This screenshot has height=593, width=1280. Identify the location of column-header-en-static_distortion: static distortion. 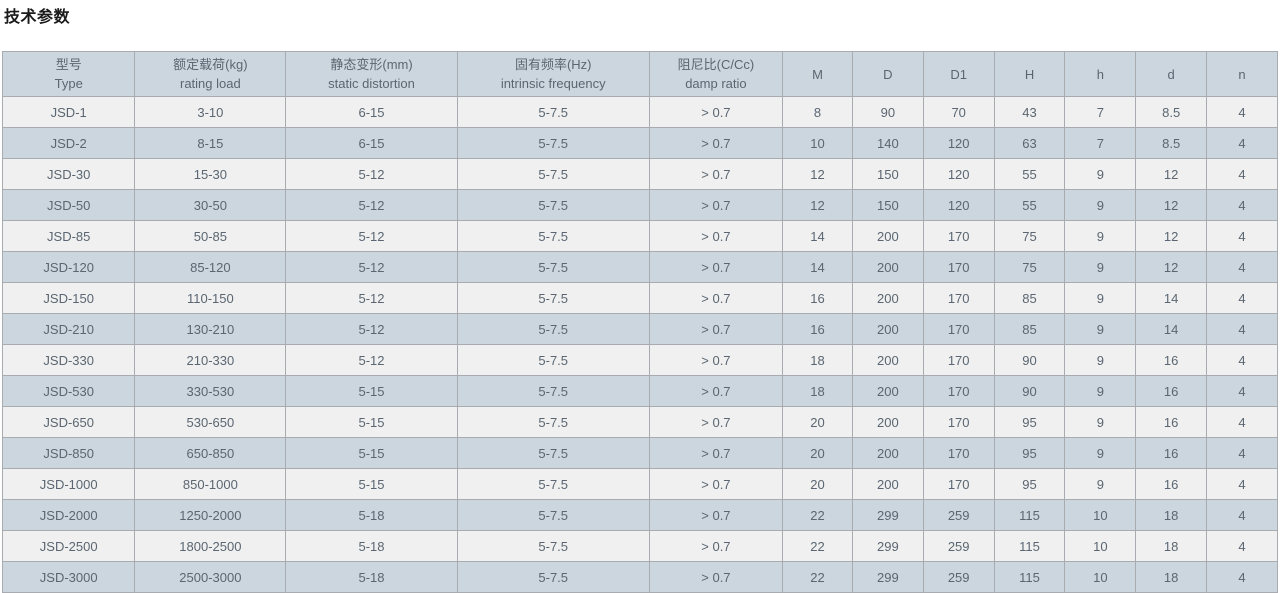
(371, 83).